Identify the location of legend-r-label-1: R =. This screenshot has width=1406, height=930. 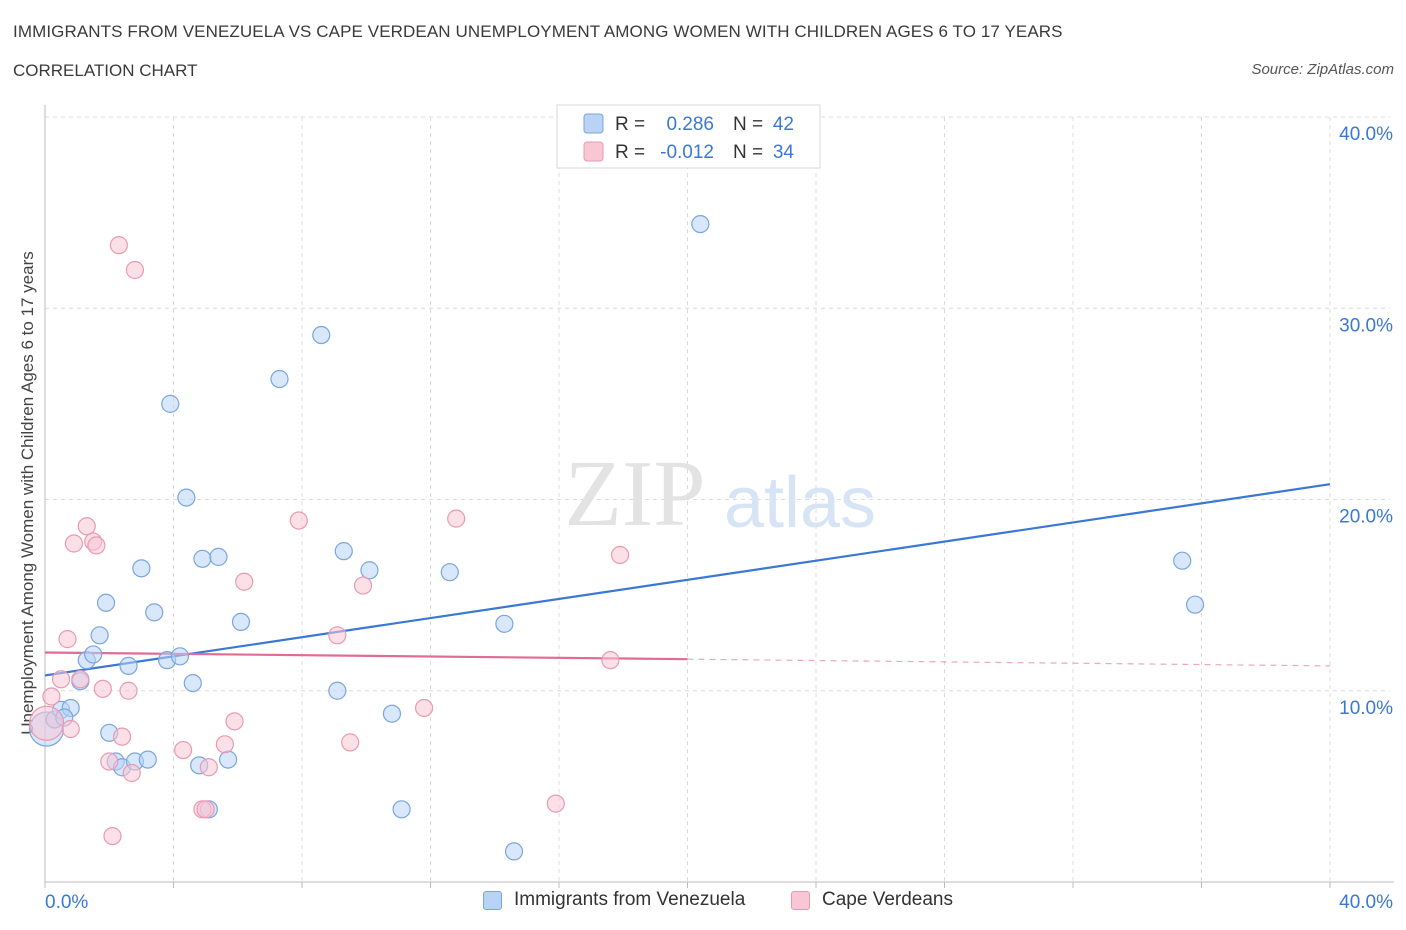
(630, 124).